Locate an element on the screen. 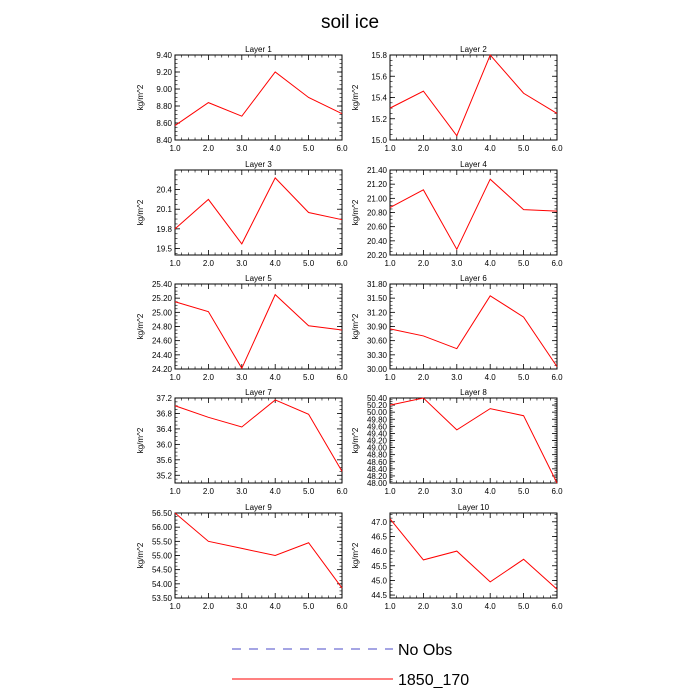  legend-label: No Obs is located at coordinates (425, 650).